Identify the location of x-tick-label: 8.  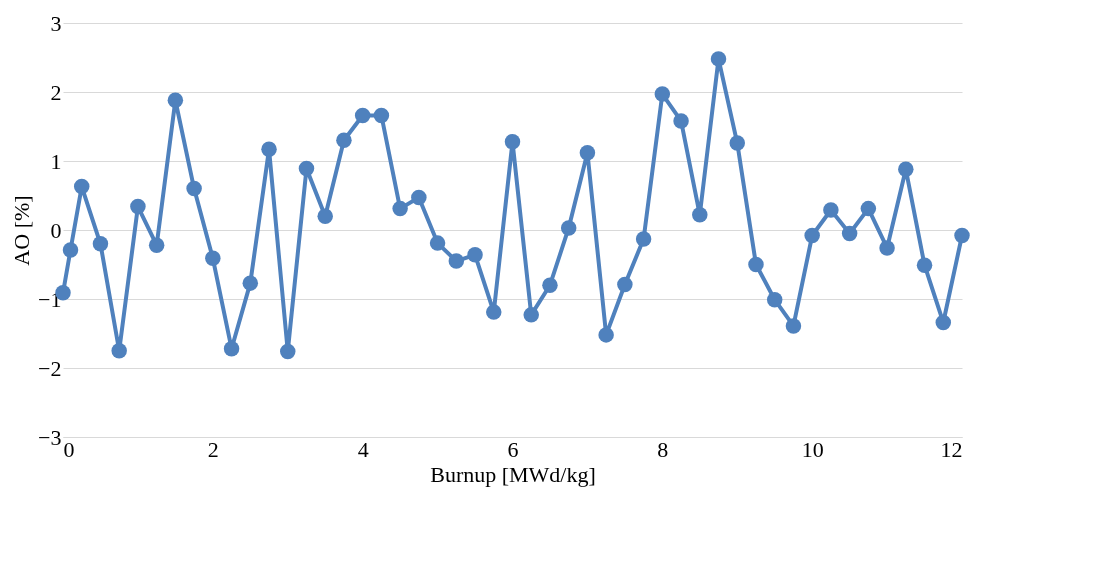
(663, 449).